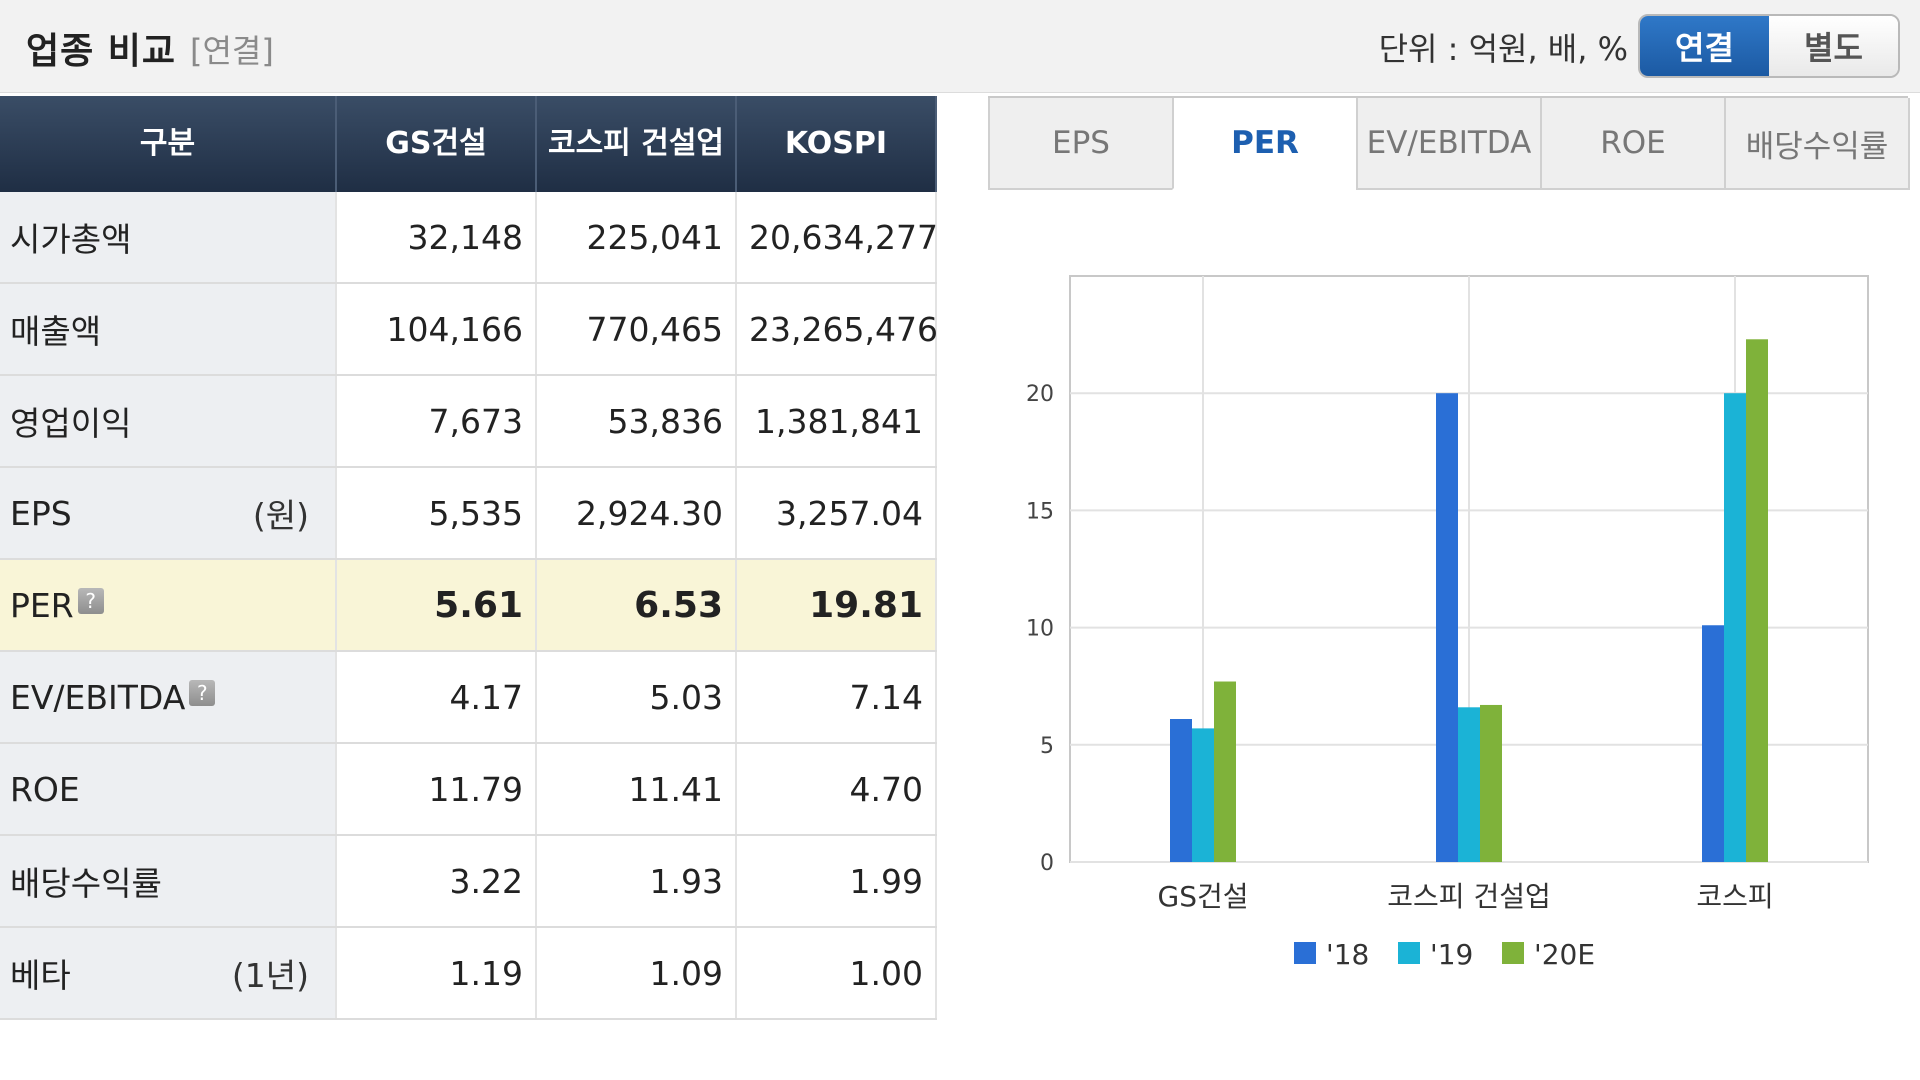 The image size is (1920, 1080). I want to click on row-label: PER, so click(42, 605).